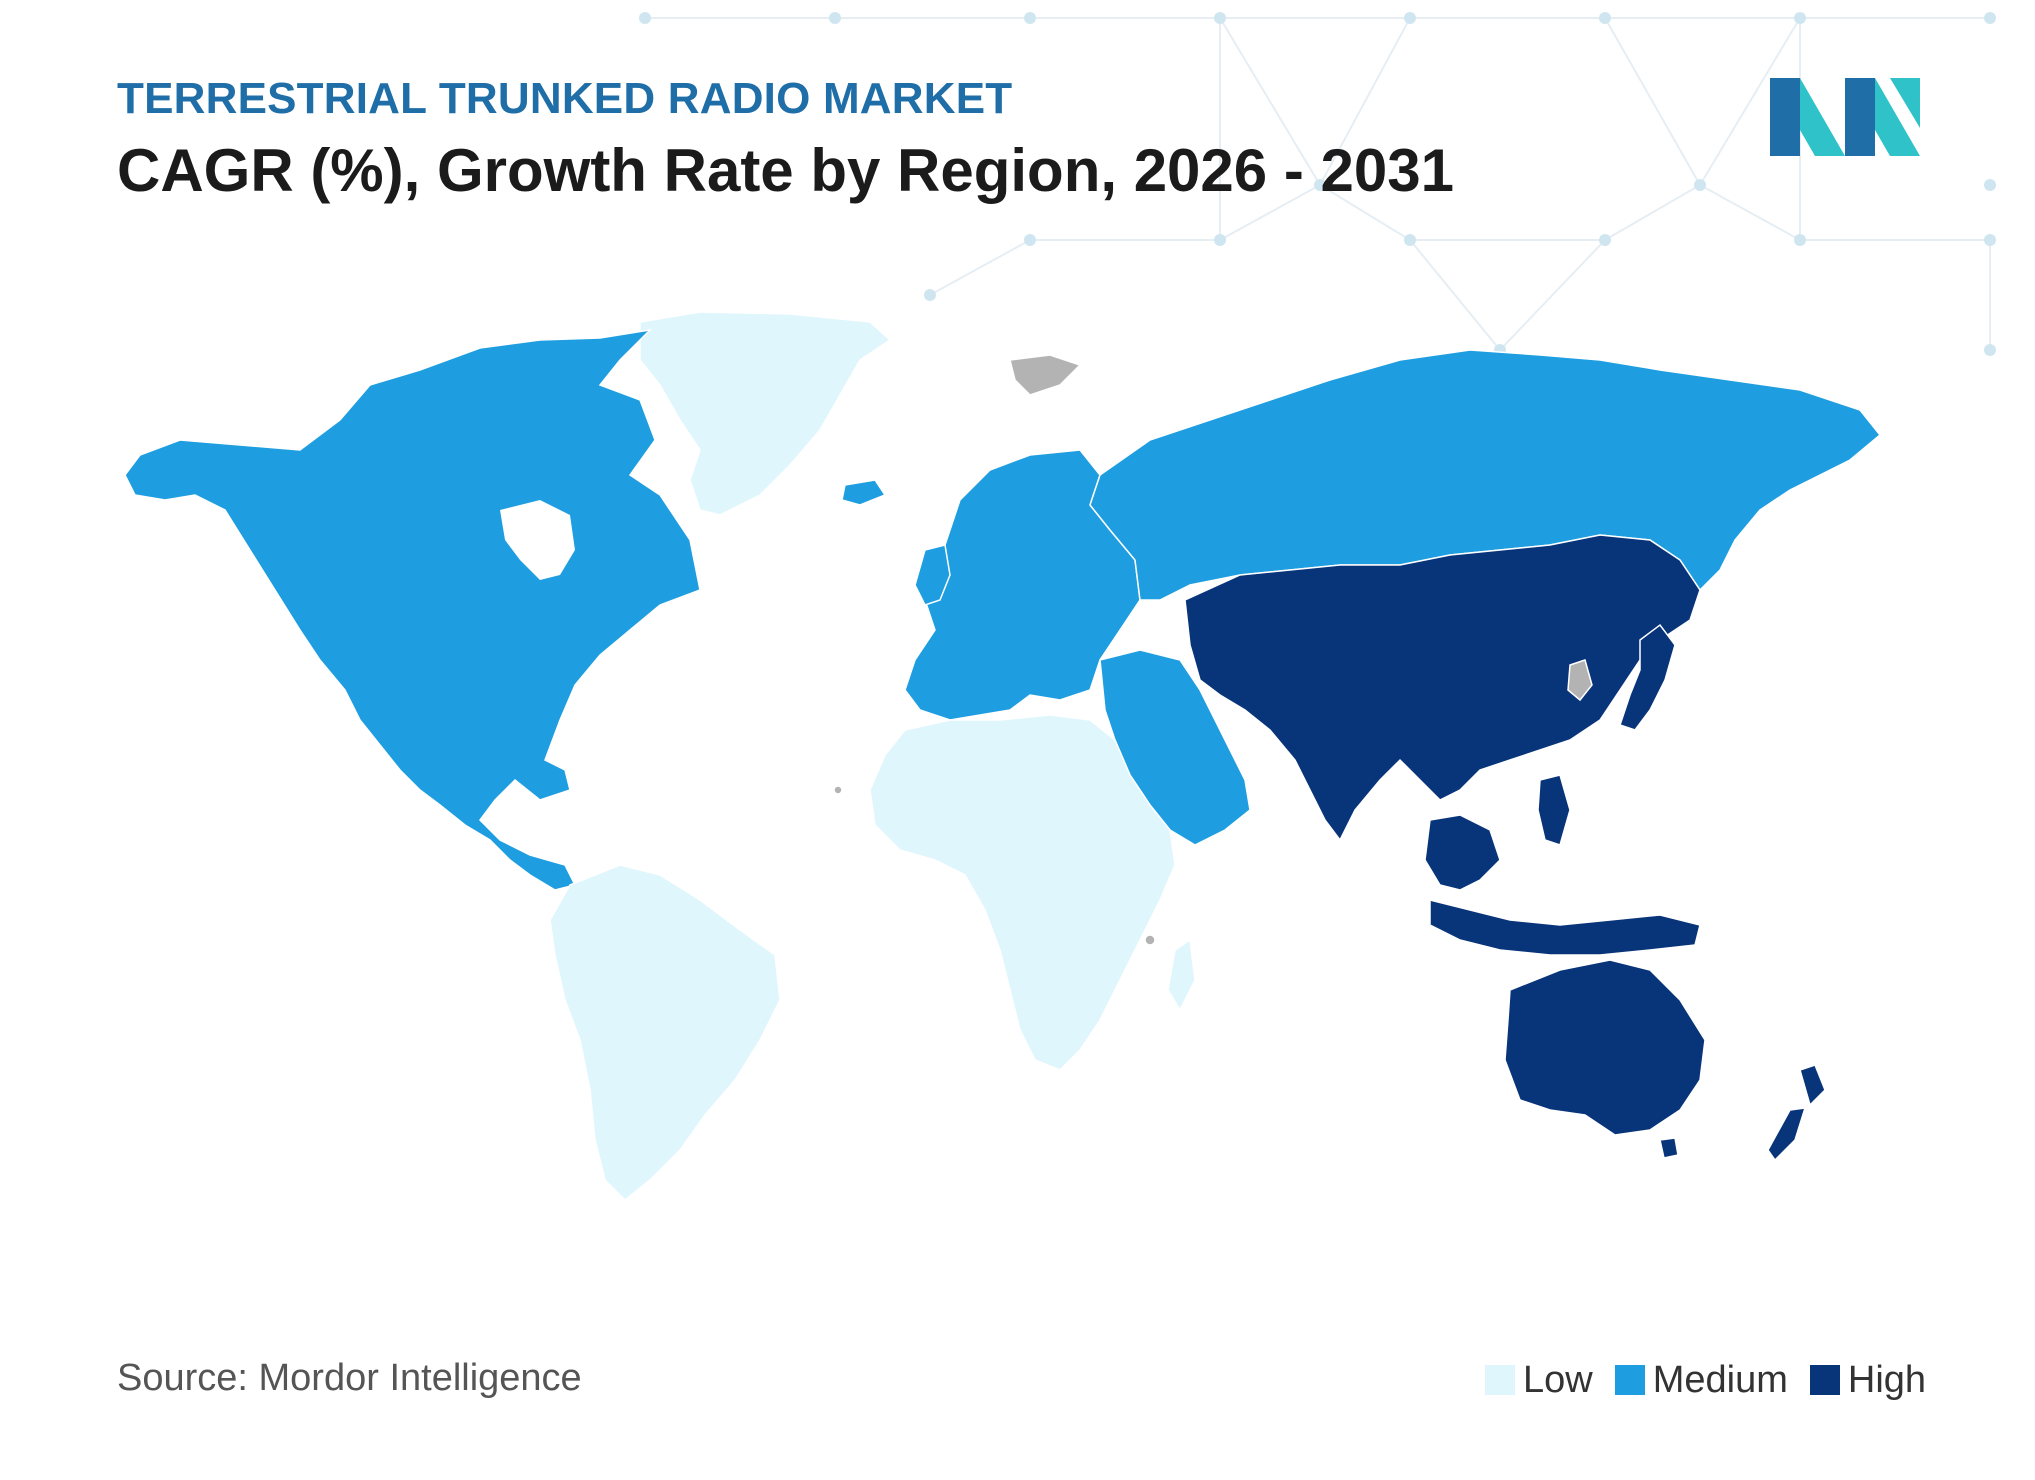  What do you see at coordinates (1565, 927) in the screenshot?
I see `region-indonesia` at bounding box center [1565, 927].